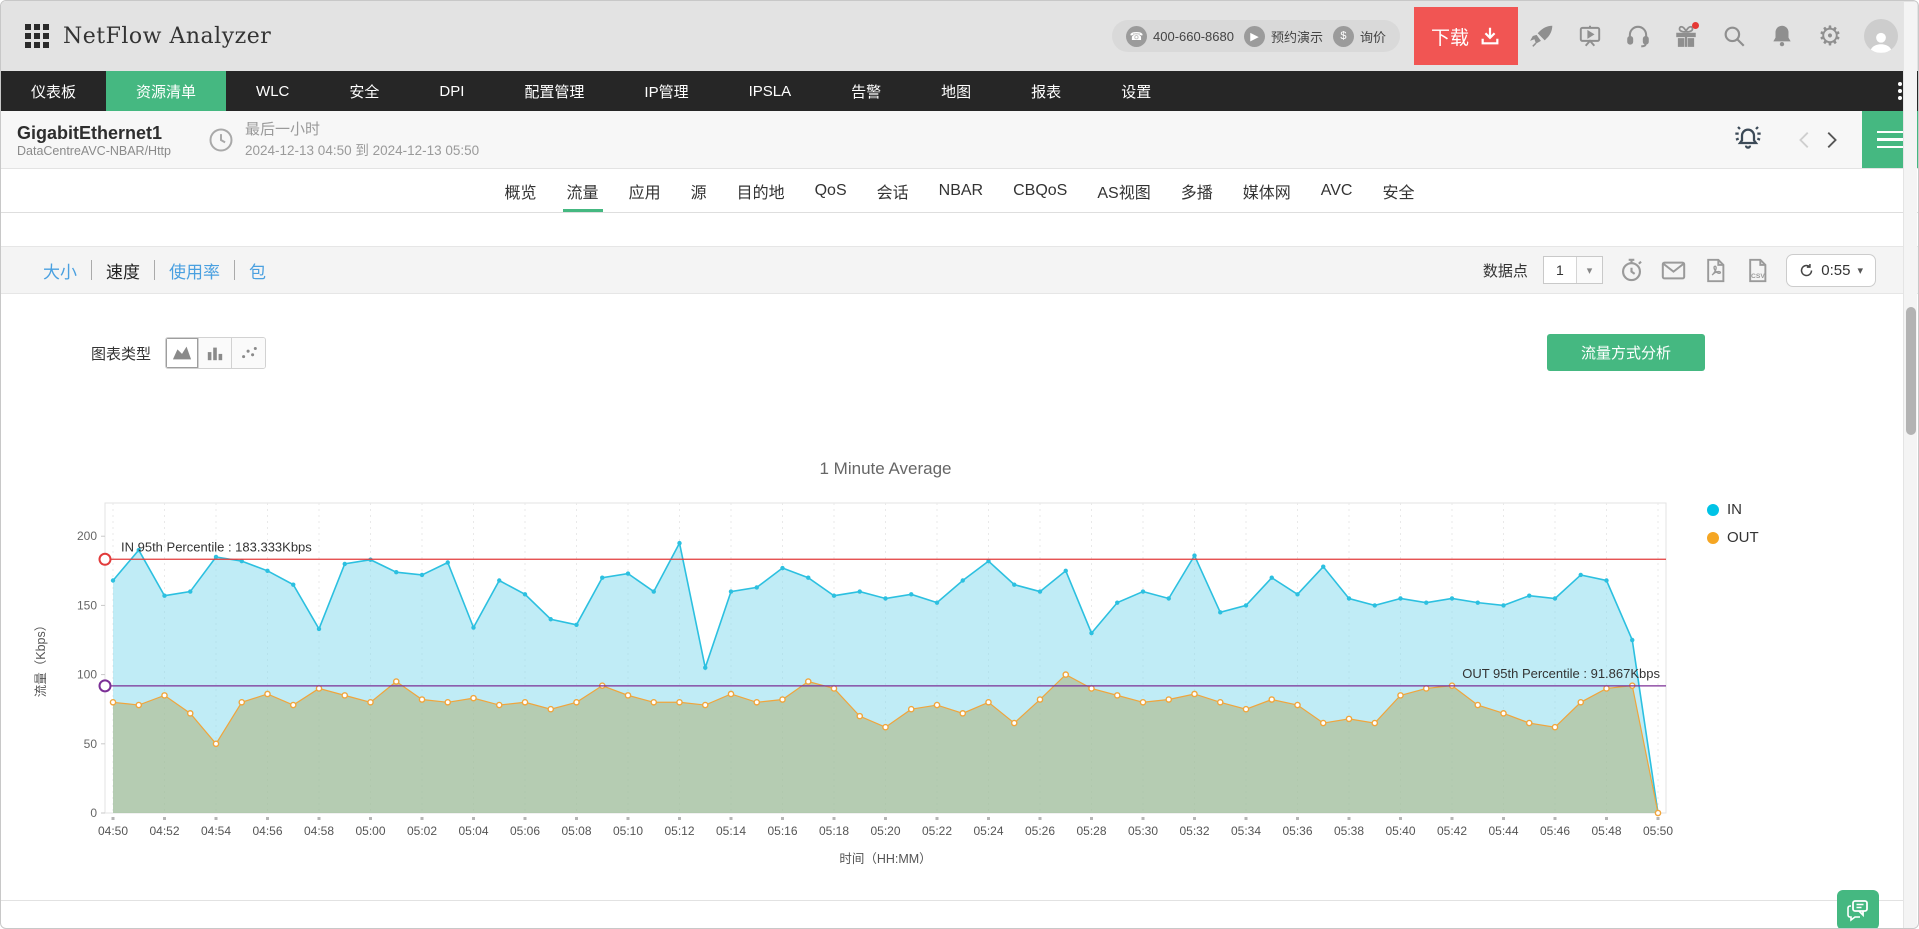 Image resolution: width=1919 pixels, height=929 pixels. Describe the element at coordinates (1503, 831) in the screenshot. I see `svg-text: 05:44` at that location.